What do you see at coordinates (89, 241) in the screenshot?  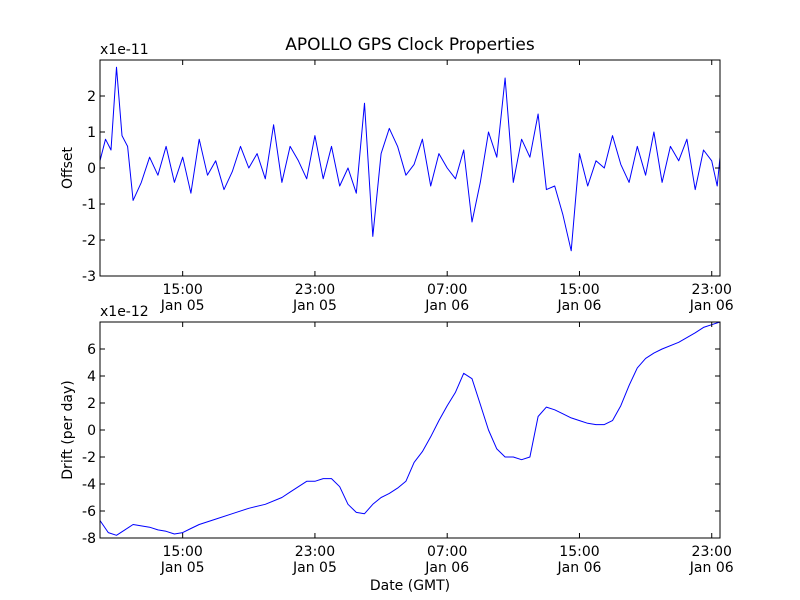 I see `offset-y-tick-label: -2` at bounding box center [89, 241].